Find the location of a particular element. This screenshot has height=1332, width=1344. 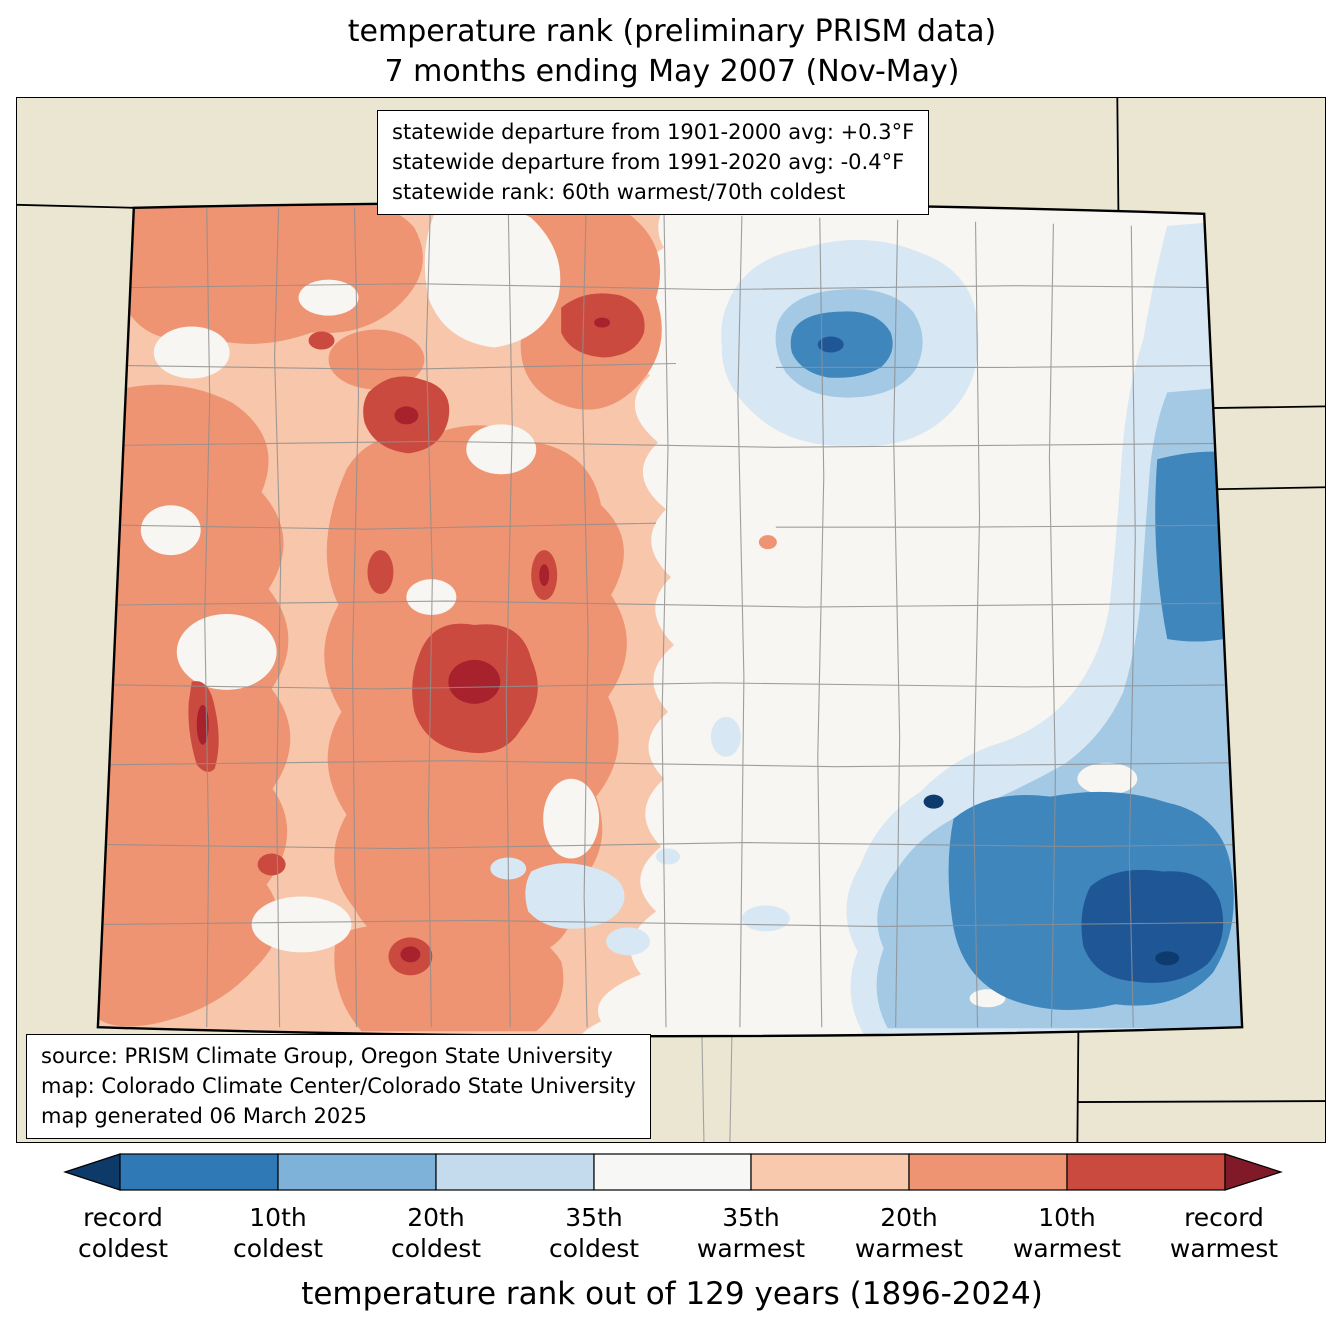

title-line-2: 7 months ending May 2007 (Nov-May) is located at coordinates (672, 71).